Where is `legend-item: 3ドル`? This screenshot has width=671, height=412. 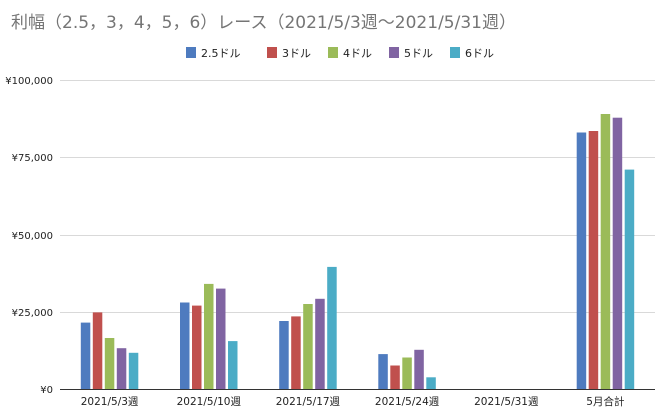
legend-item: 3ドル is located at coordinates (289, 53).